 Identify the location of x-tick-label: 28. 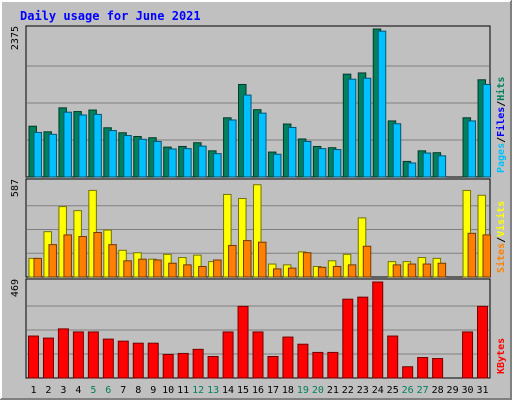
(438, 390).